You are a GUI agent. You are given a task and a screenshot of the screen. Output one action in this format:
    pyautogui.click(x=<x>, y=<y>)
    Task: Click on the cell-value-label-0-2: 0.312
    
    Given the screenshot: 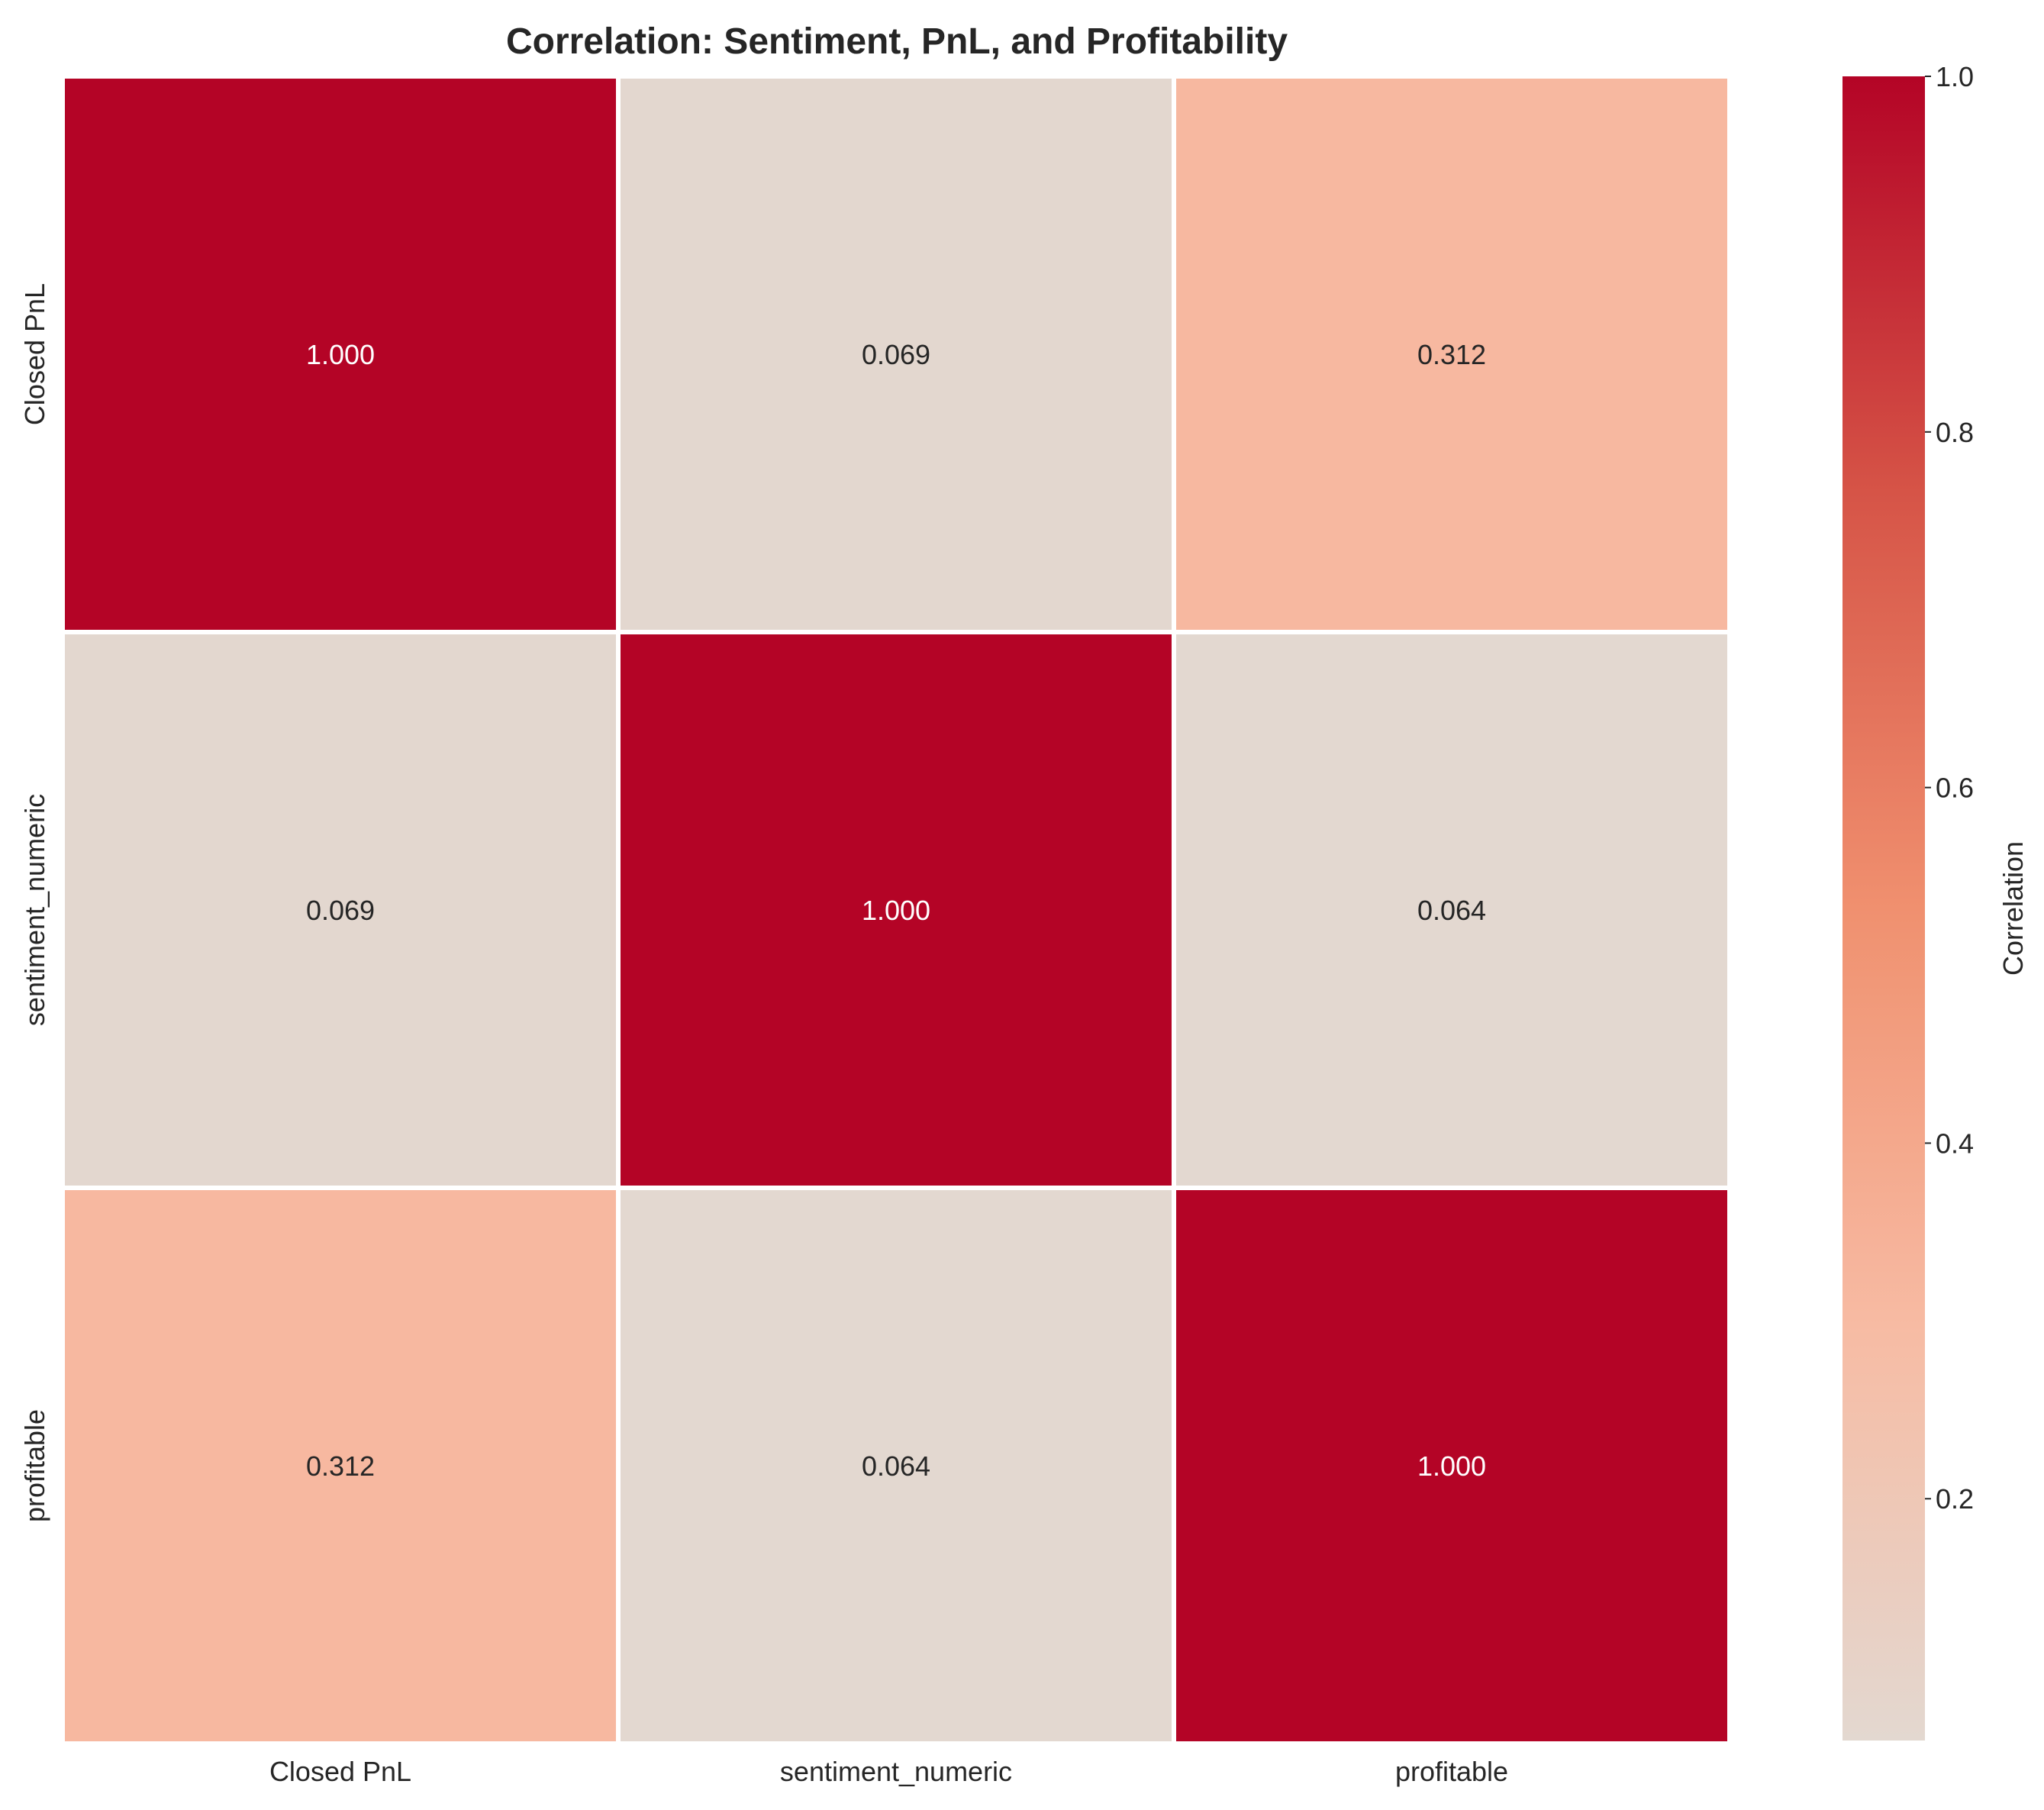 What is the action you would take?
    pyautogui.click(x=1452, y=354)
    